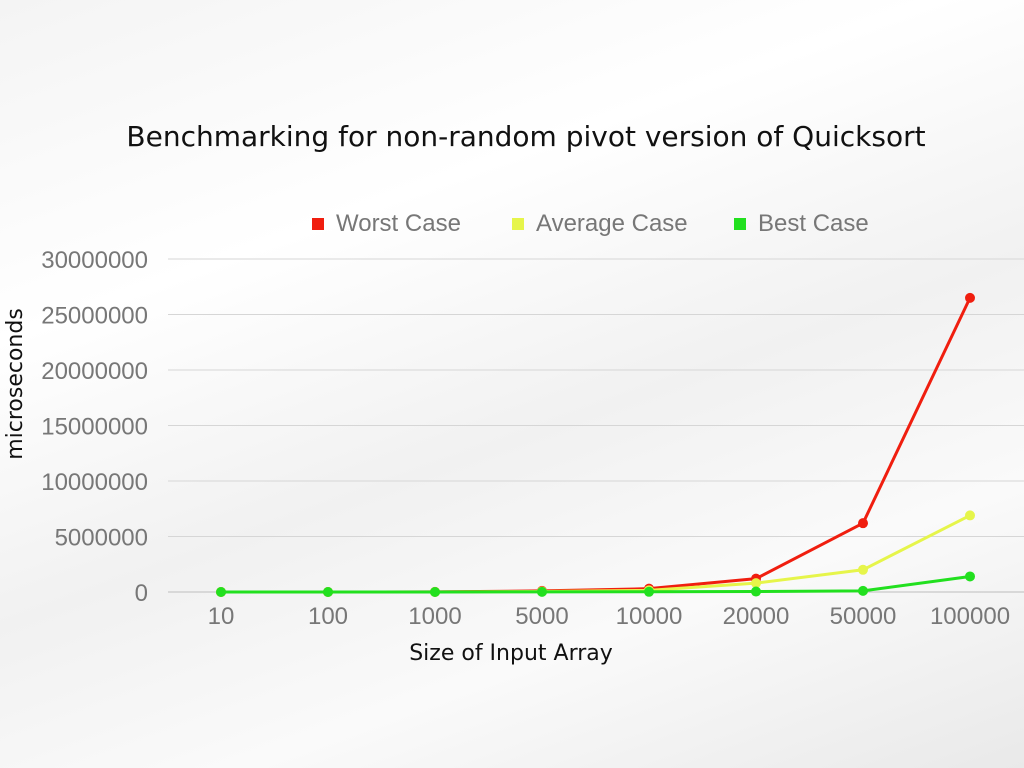 This screenshot has width=1024, height=768. Describe the element at coordinates (15, 384) in the screenshot. I see `y-axis-title: microseconds` at that location.